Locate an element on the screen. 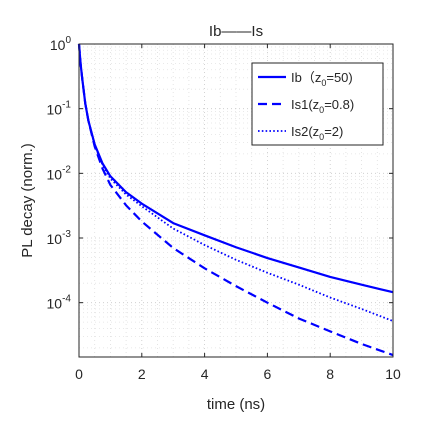 This screenshot has width=437, height=437. x-tick-label: 6 is located at coordinates (268, 374).